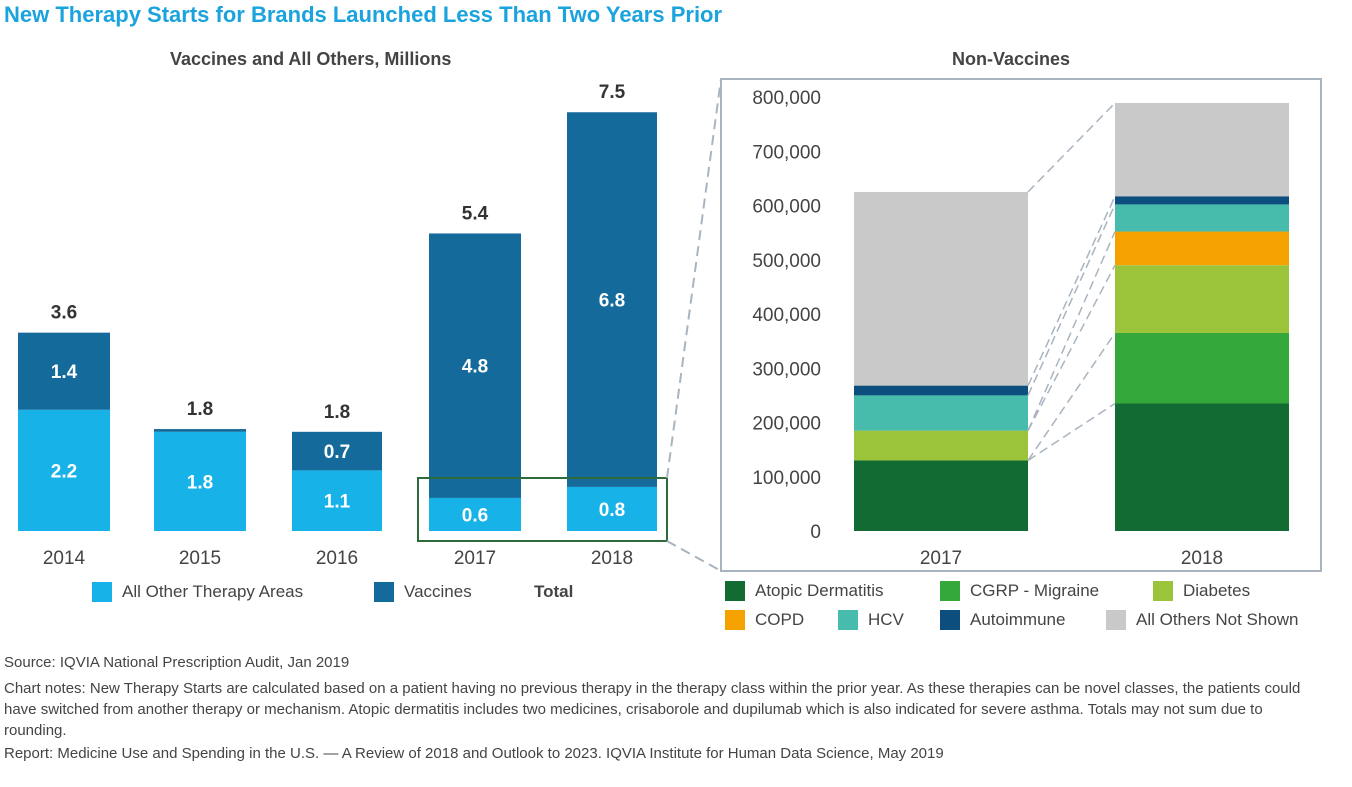 This screenshot has height=787, width=1352. Describe the element at coordinates (815, 532) in the screenshot. I see `y-tick-0: 0` at that location.